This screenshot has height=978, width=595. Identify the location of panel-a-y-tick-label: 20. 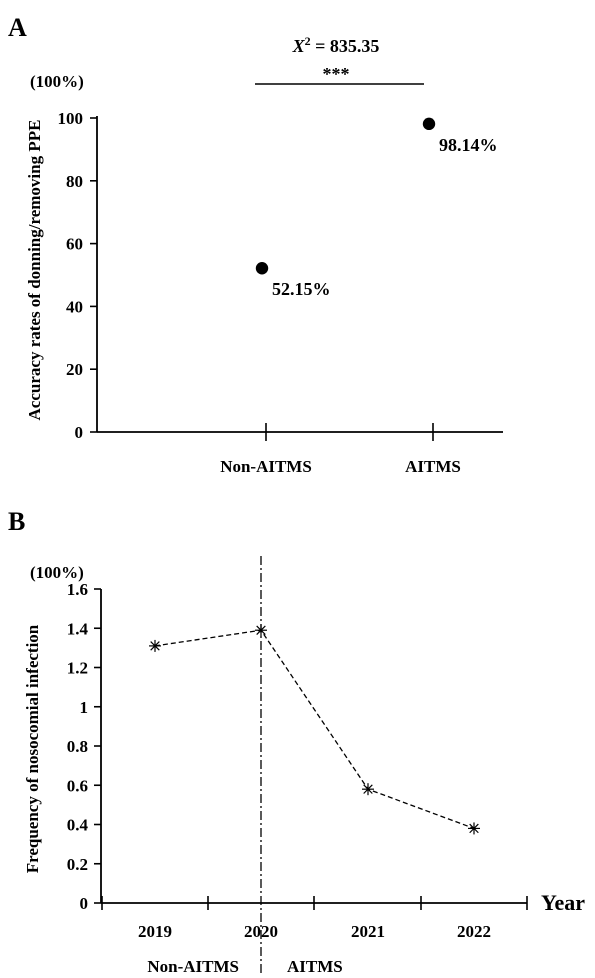
(74, 369).